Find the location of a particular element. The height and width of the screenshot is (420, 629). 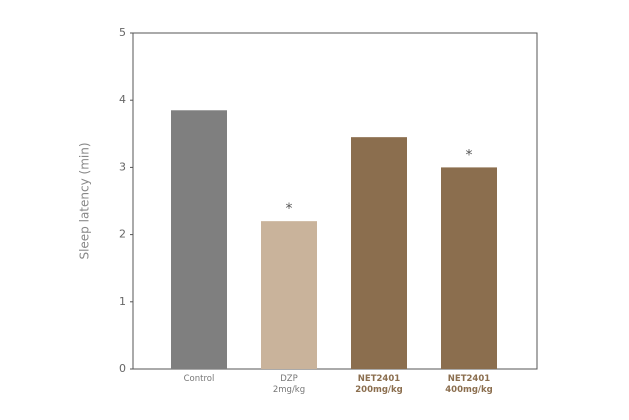

x-tick-label: DZP 2mg/kg is located at coordinates (289, 384).